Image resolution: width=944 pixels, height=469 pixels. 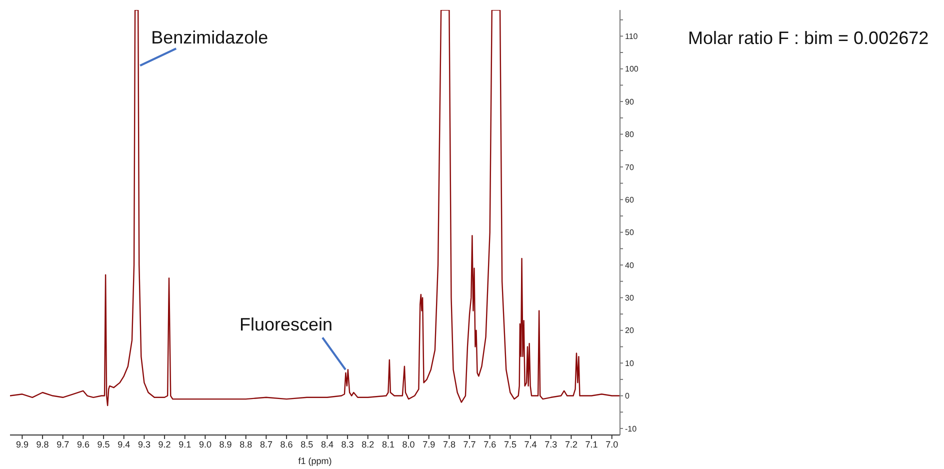 What do you see at coordinates (408, 444) in the screenshot?
I see `x-tick-label: 8.0` at bounding box center [408, 444].